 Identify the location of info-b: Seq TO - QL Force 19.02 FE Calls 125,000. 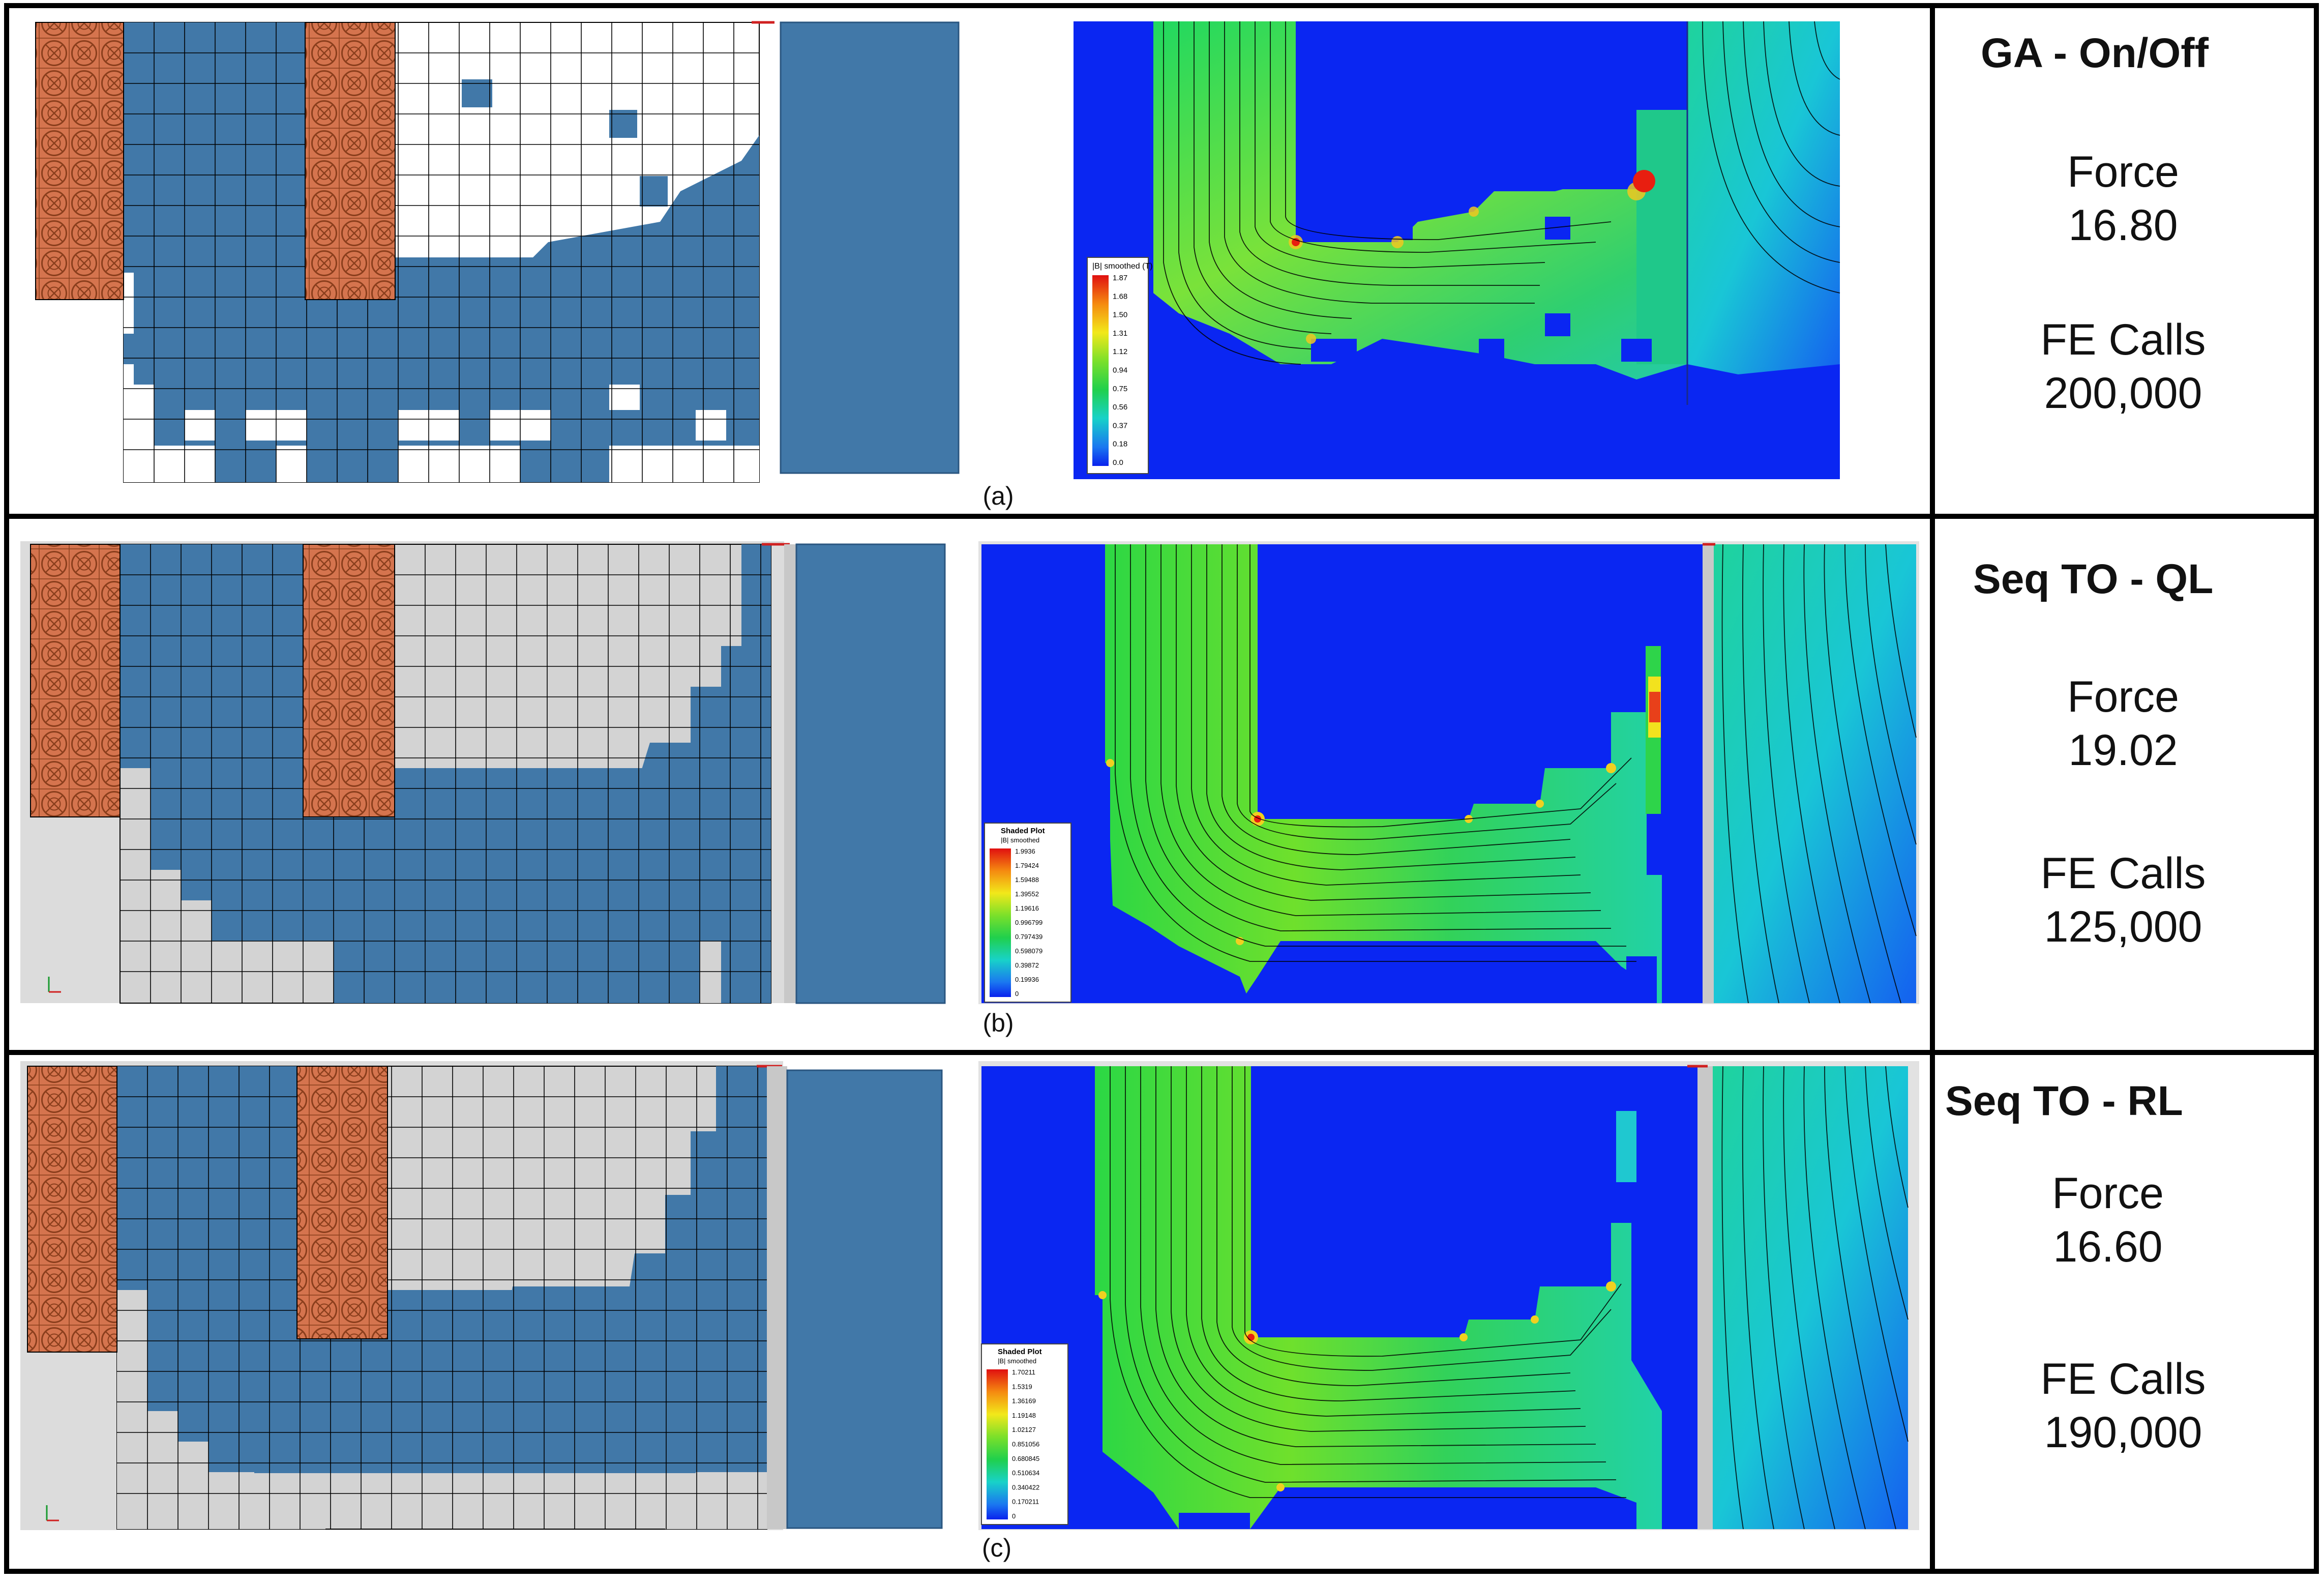
(2124, 784).